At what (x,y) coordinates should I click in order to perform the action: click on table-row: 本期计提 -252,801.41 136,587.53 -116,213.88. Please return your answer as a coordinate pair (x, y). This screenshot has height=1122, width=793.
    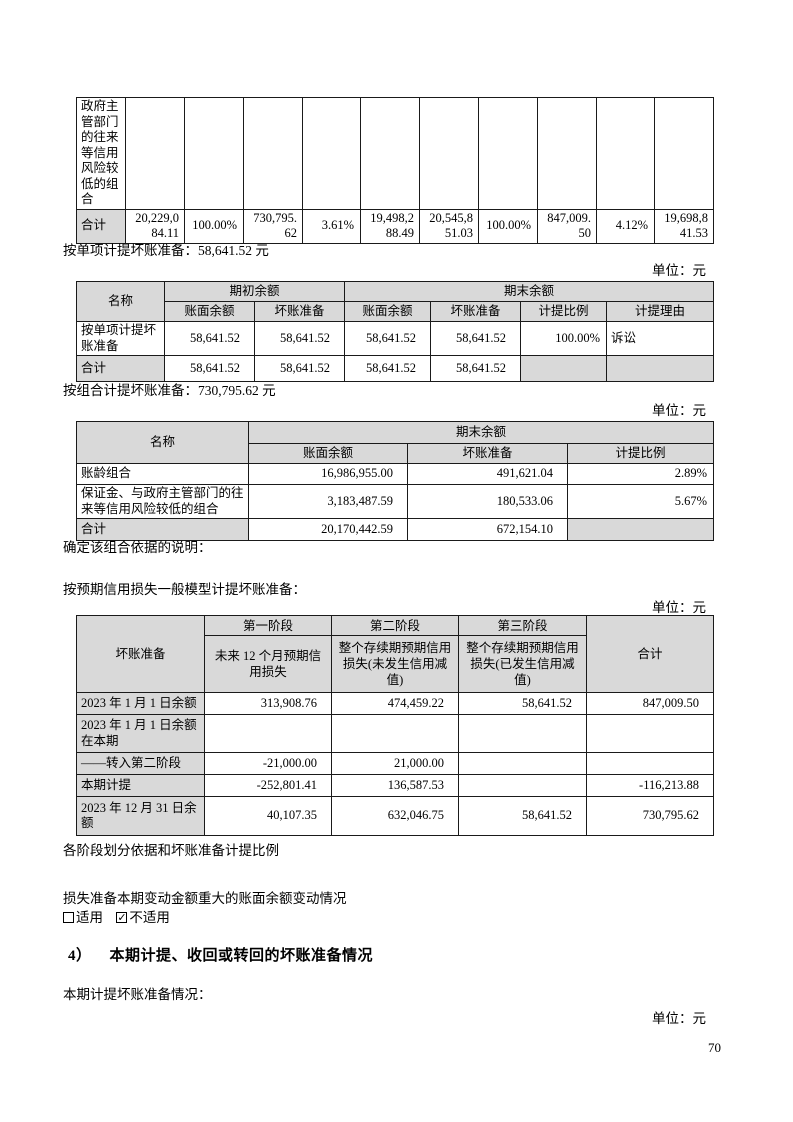
    Looking at the image, I should click on (395, 785).